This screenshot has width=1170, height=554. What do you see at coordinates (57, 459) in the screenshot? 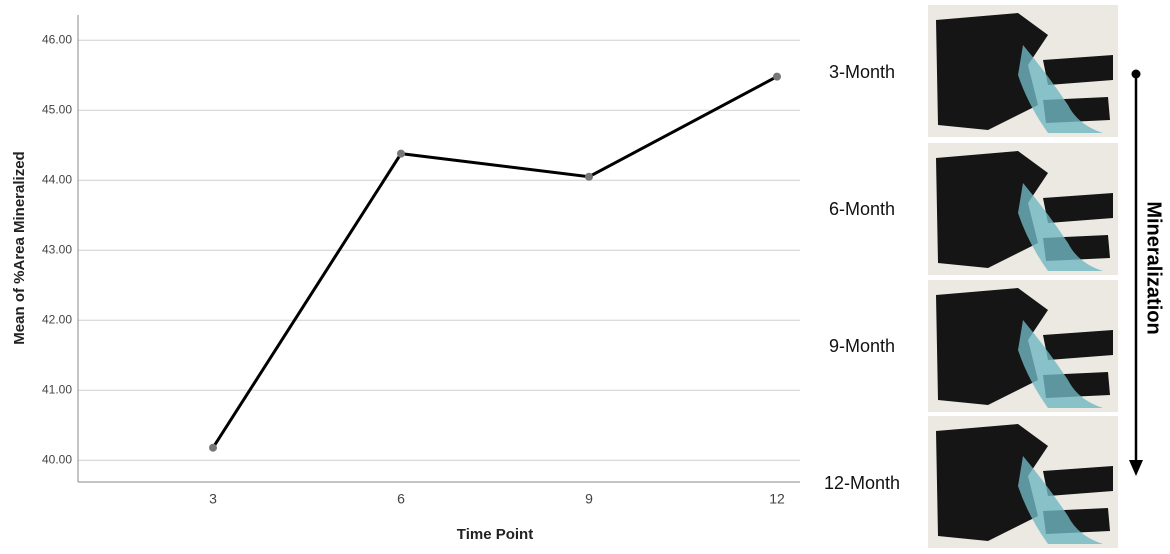
I see `y-tick-label: 40.00` at bounding box center [57, 459].